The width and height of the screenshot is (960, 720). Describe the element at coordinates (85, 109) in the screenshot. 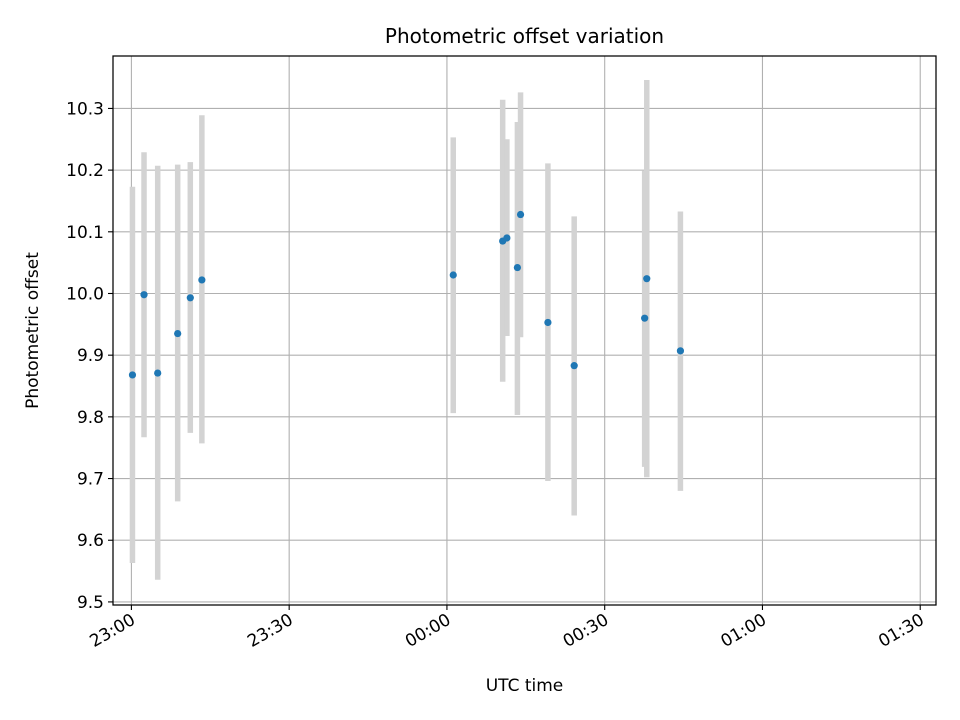

I see `y-tick-label: 10.3` at that location.